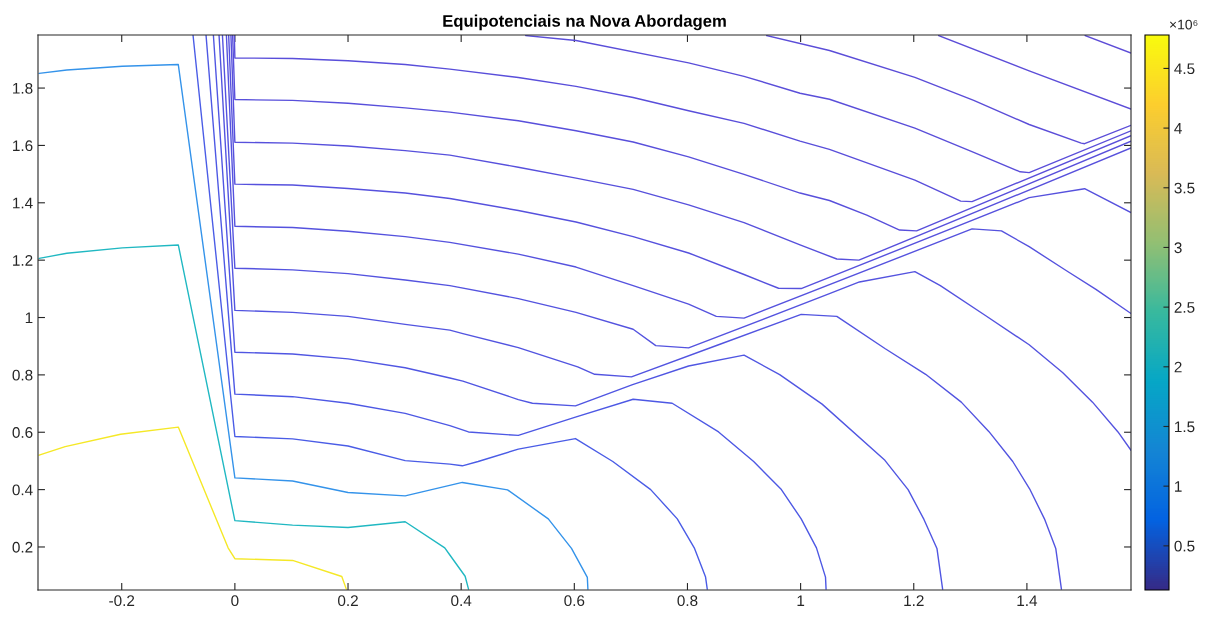  Describe the element at coordinates (23, 146) in the screenshot. I see `y-tick-label: 1.6` at that location.